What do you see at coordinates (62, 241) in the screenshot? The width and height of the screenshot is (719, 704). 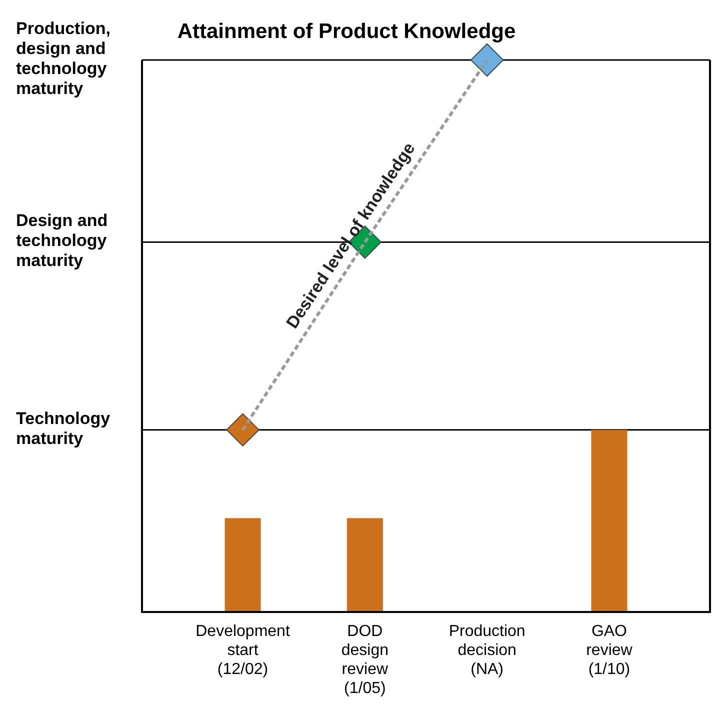 I see `ref-line-label: Design and technology maturity` at bounding box center [62, 241].